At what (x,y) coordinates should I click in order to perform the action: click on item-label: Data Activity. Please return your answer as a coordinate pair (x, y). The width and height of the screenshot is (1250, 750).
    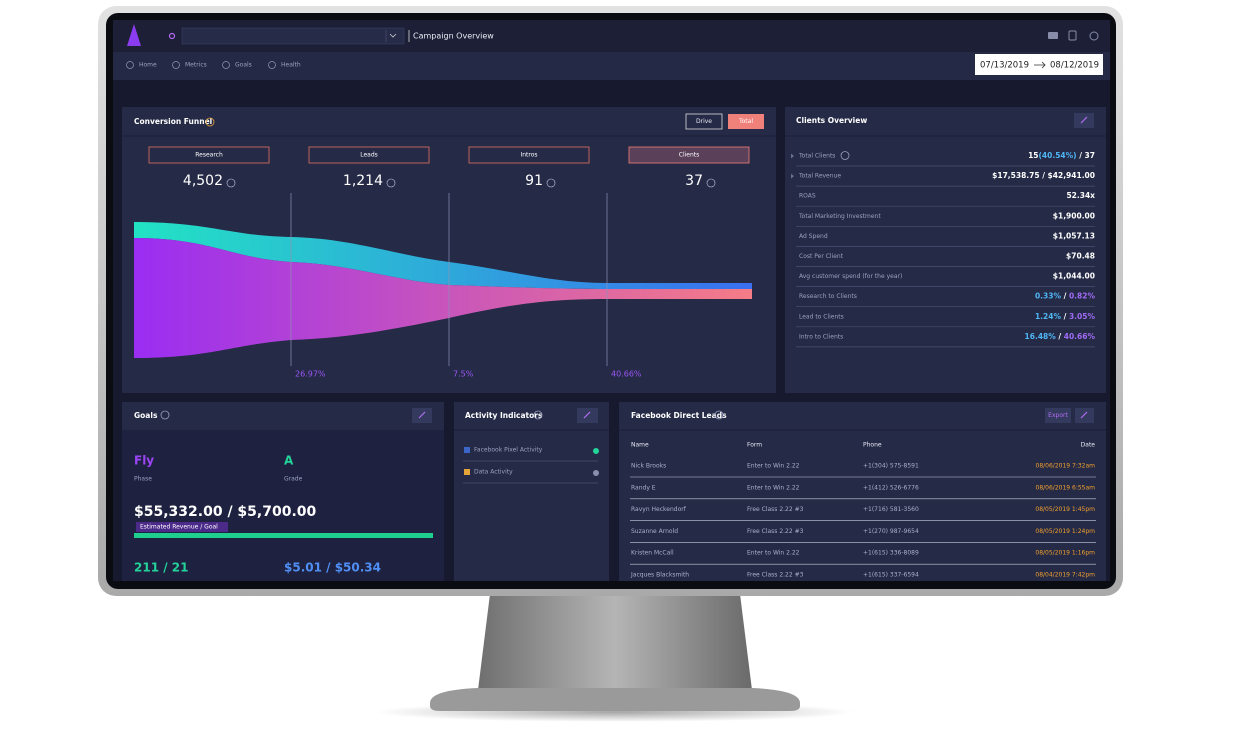
    Looking at the image, I should click on (493, 472).